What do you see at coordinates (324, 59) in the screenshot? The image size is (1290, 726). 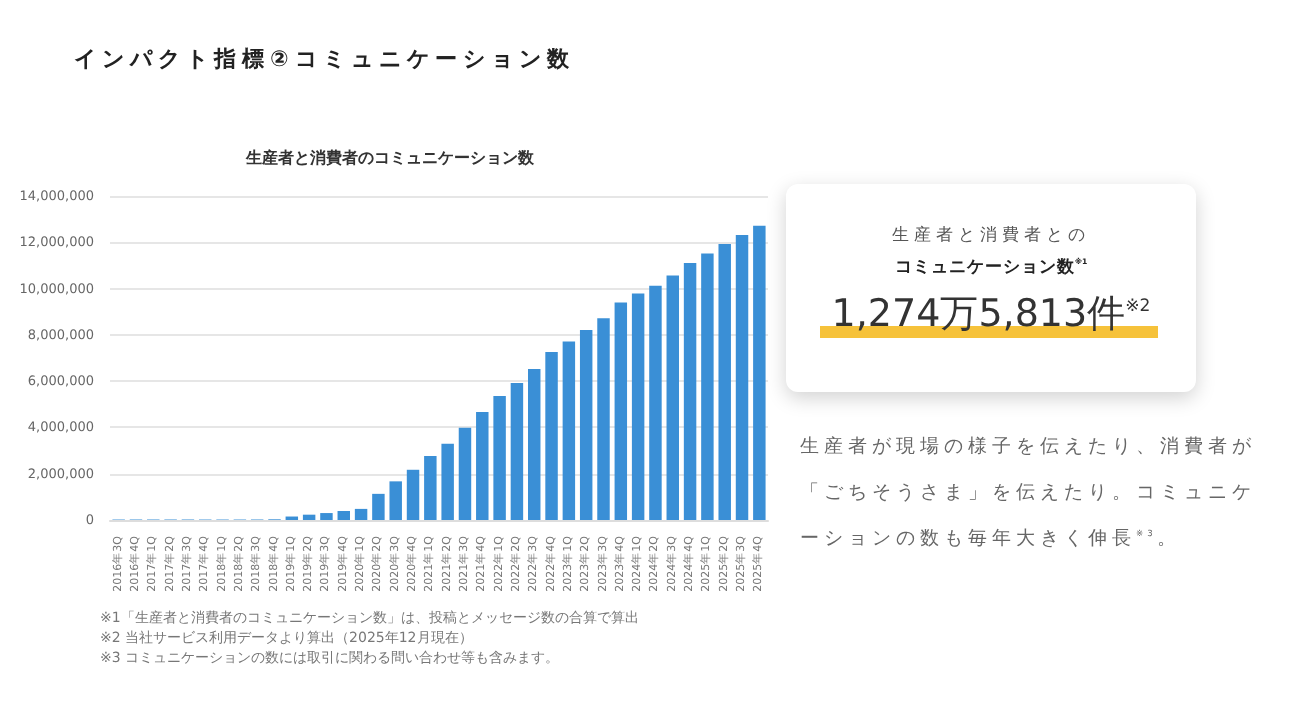 I see `text: インパクト指標②コミュニケーション数` at bounding box center [324, 59].